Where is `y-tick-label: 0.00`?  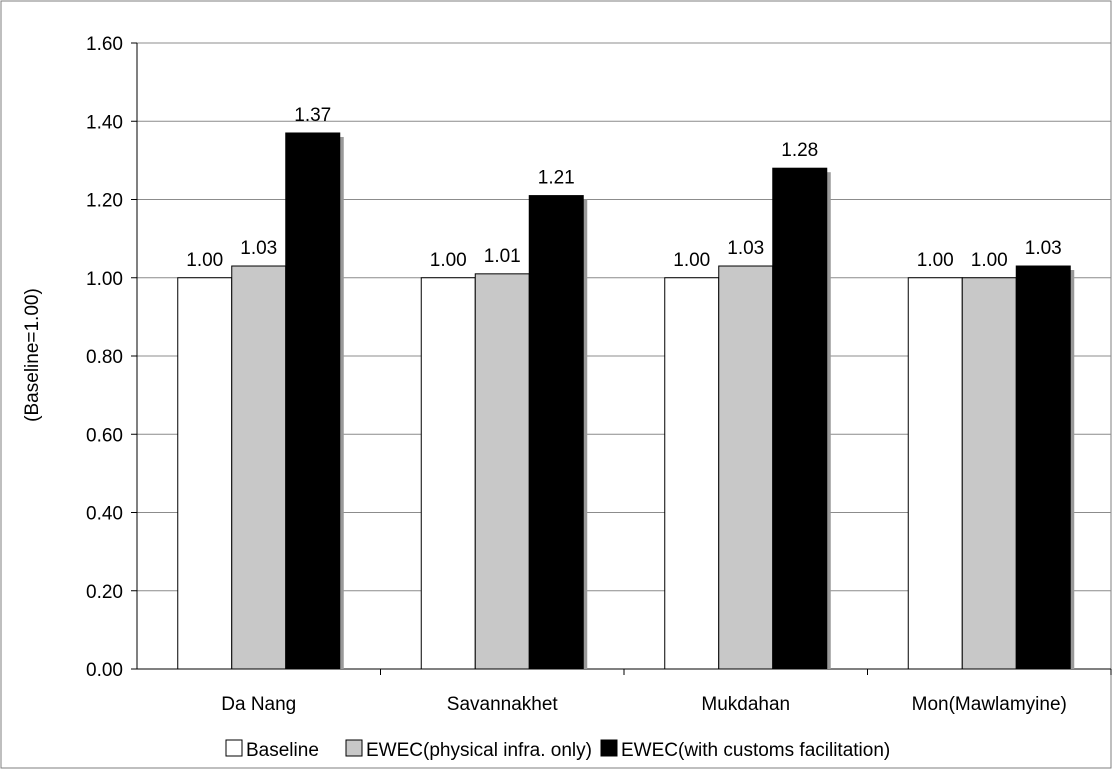
y-tick-label: 0.00 is located at coordinates (104, 670).